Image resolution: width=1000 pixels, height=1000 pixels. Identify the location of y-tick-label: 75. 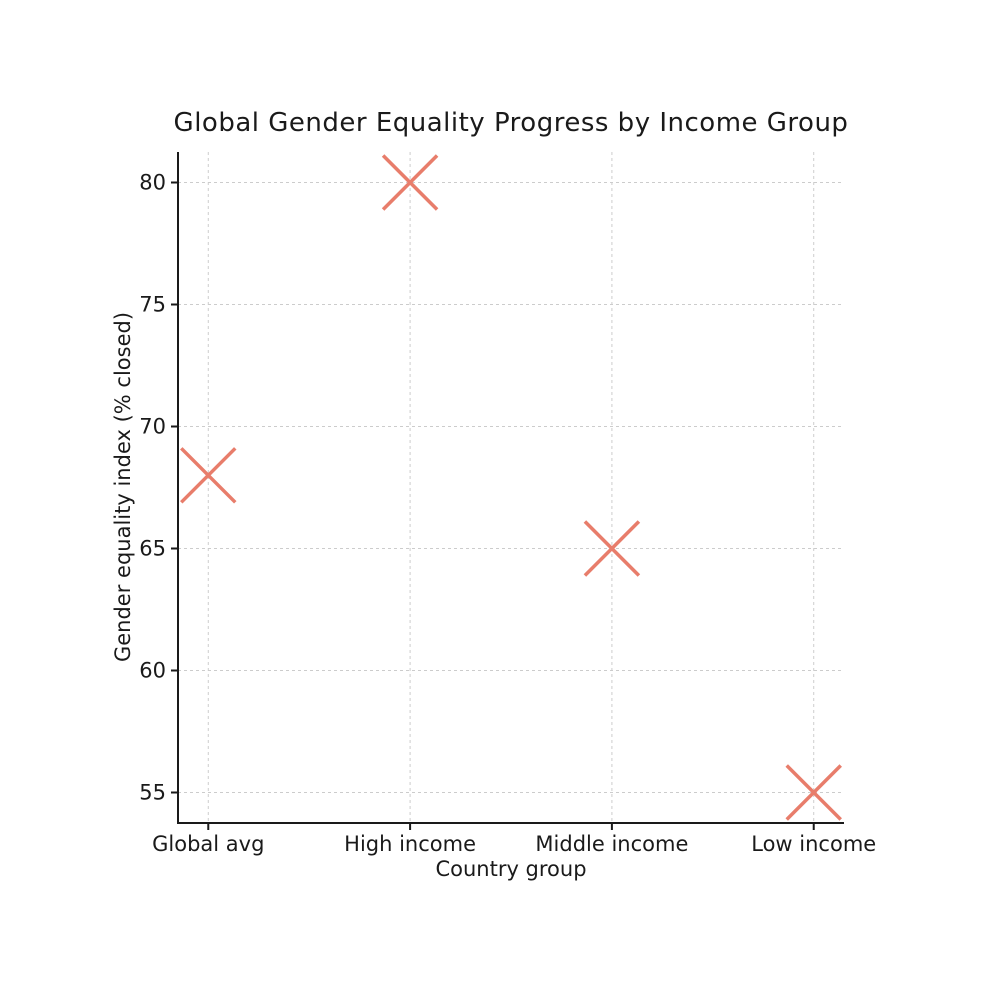
(152, 305).